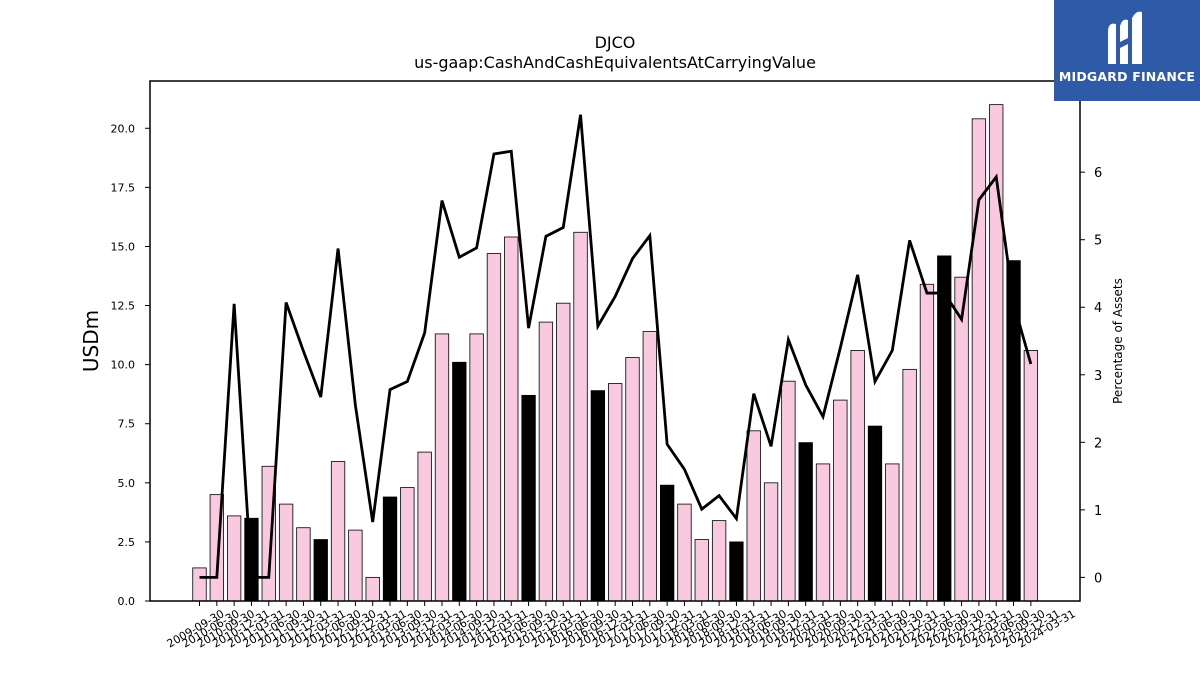  What do you see at coordinates (123, 187) in the screenshot?
I see `y-tick-label: 17.5` at bounding box center [123, 187].